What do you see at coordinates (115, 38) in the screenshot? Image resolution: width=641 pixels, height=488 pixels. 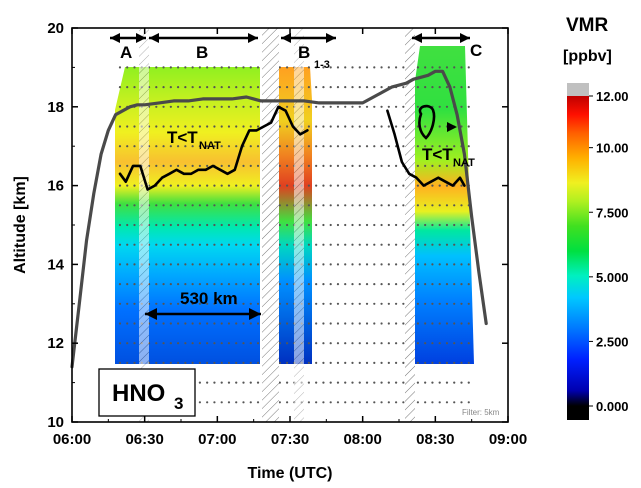 I see `segment-a-arrowhead-left` at bounding box center [115, 38].